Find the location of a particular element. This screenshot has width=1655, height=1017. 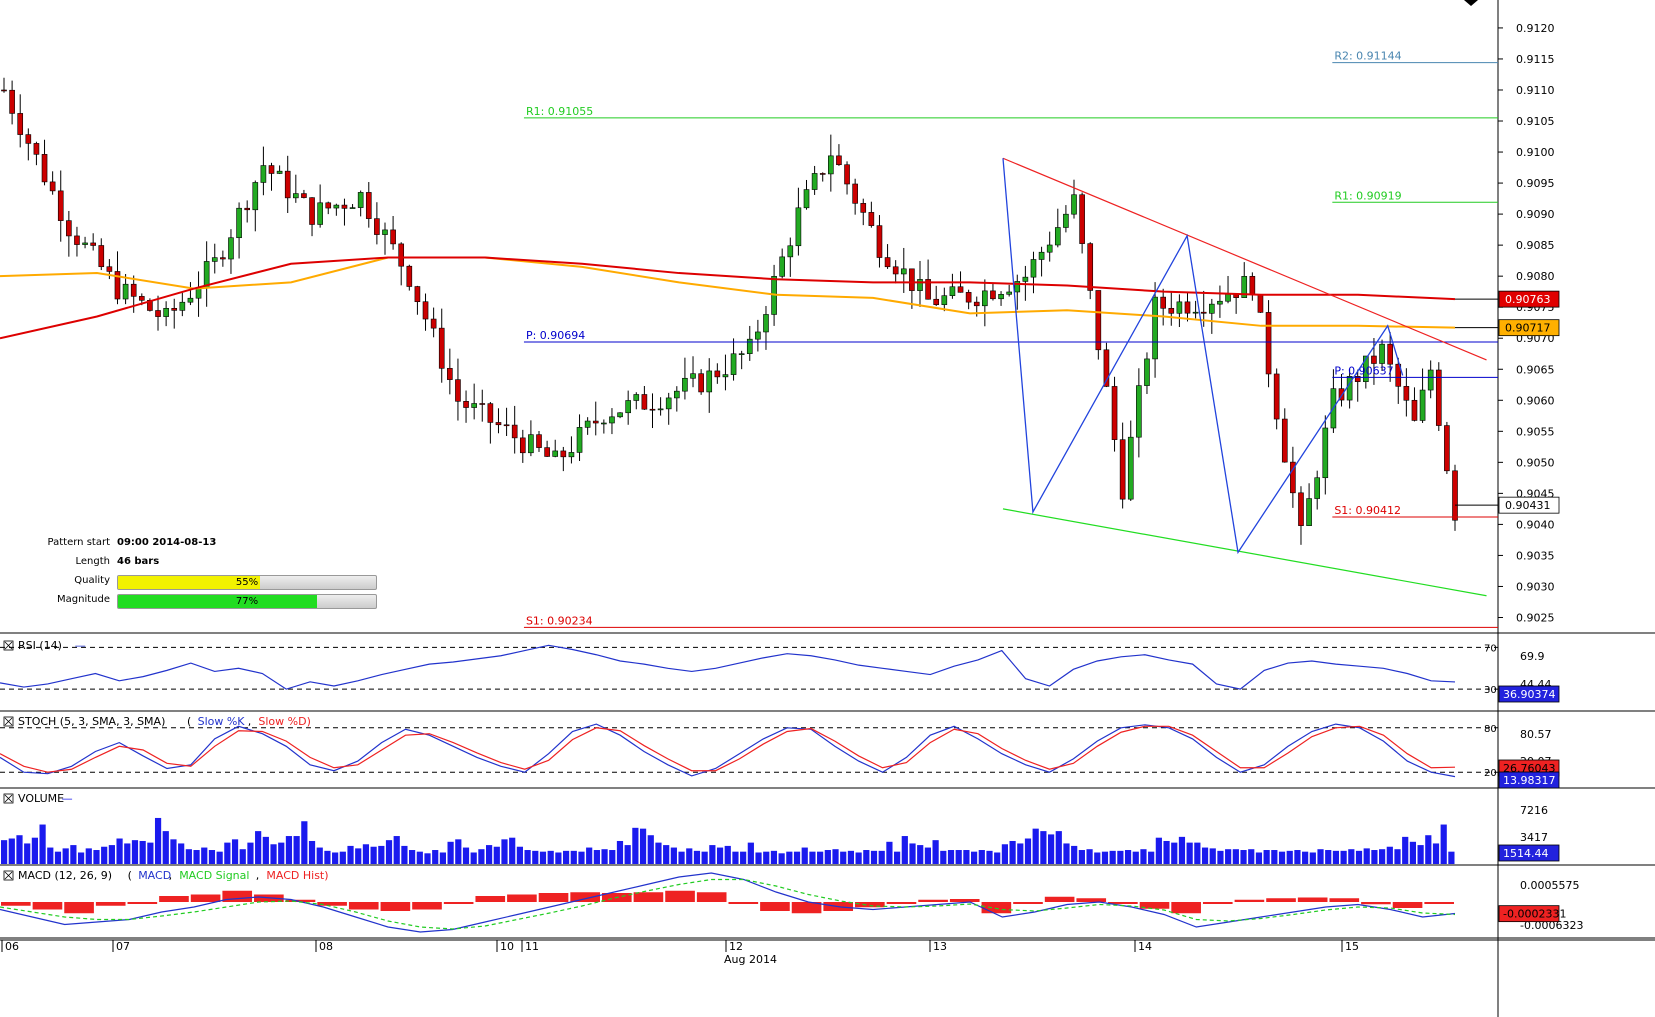

channel-line-support is located at coordinates (1244, 552).